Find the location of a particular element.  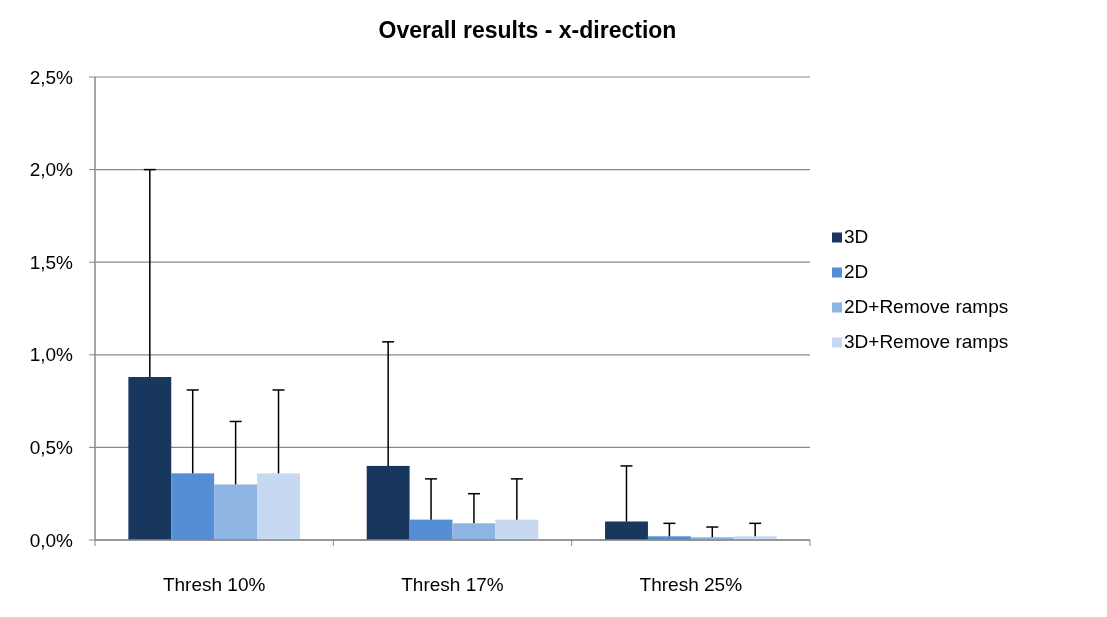

y-tick-label: 2,5% is located at coordinates (51, 77).